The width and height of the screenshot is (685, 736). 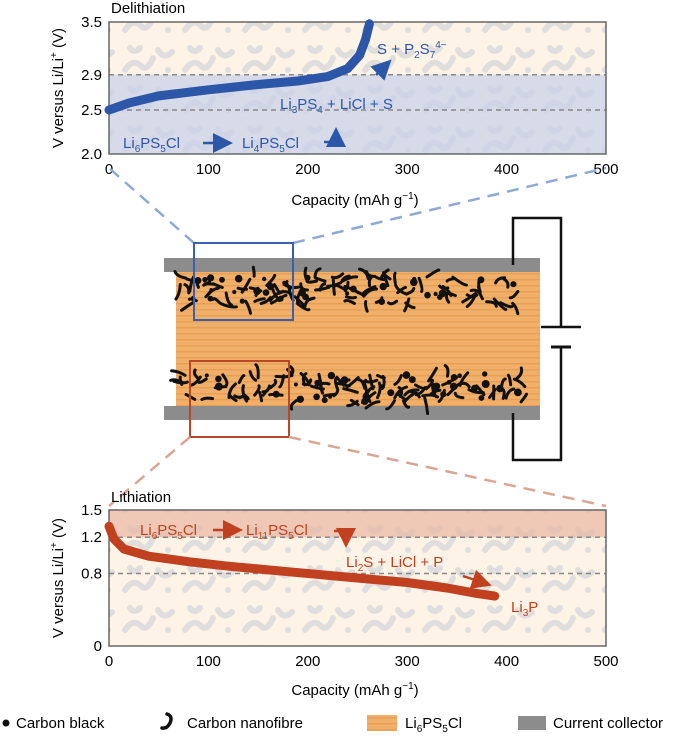 I want to click on x-tick-label: 0, so click(x=109, y=169).